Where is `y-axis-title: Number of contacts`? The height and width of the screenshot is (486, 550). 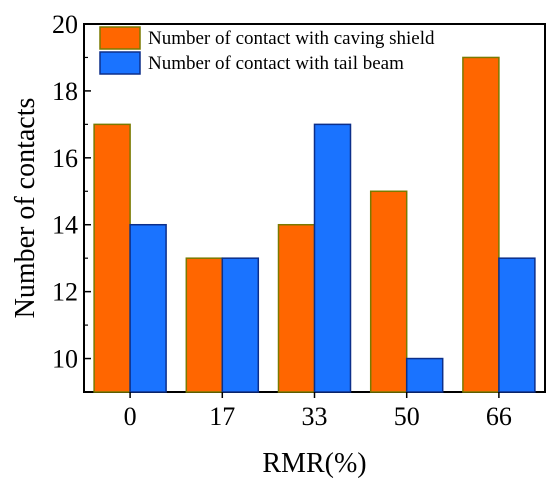
y-axis-title: Number of contacts is located at coordinates (25, 208).